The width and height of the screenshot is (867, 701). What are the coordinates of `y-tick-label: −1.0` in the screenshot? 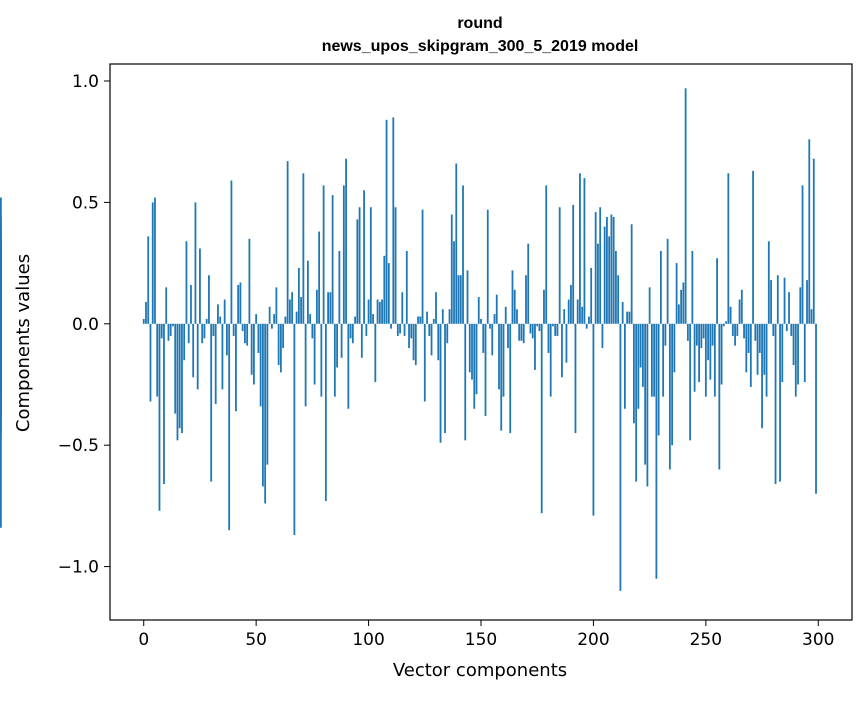 It's located at (78, 568).